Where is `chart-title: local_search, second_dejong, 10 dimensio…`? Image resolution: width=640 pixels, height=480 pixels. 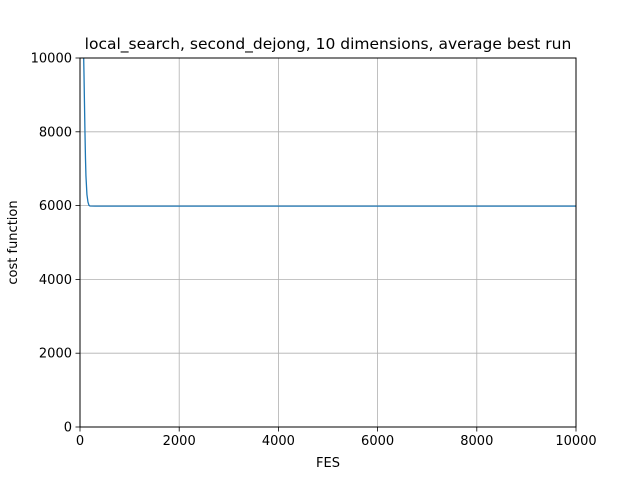 chart-title: local_search, second_dejong, 10 dimensio… is located at coordinates (328, 44).